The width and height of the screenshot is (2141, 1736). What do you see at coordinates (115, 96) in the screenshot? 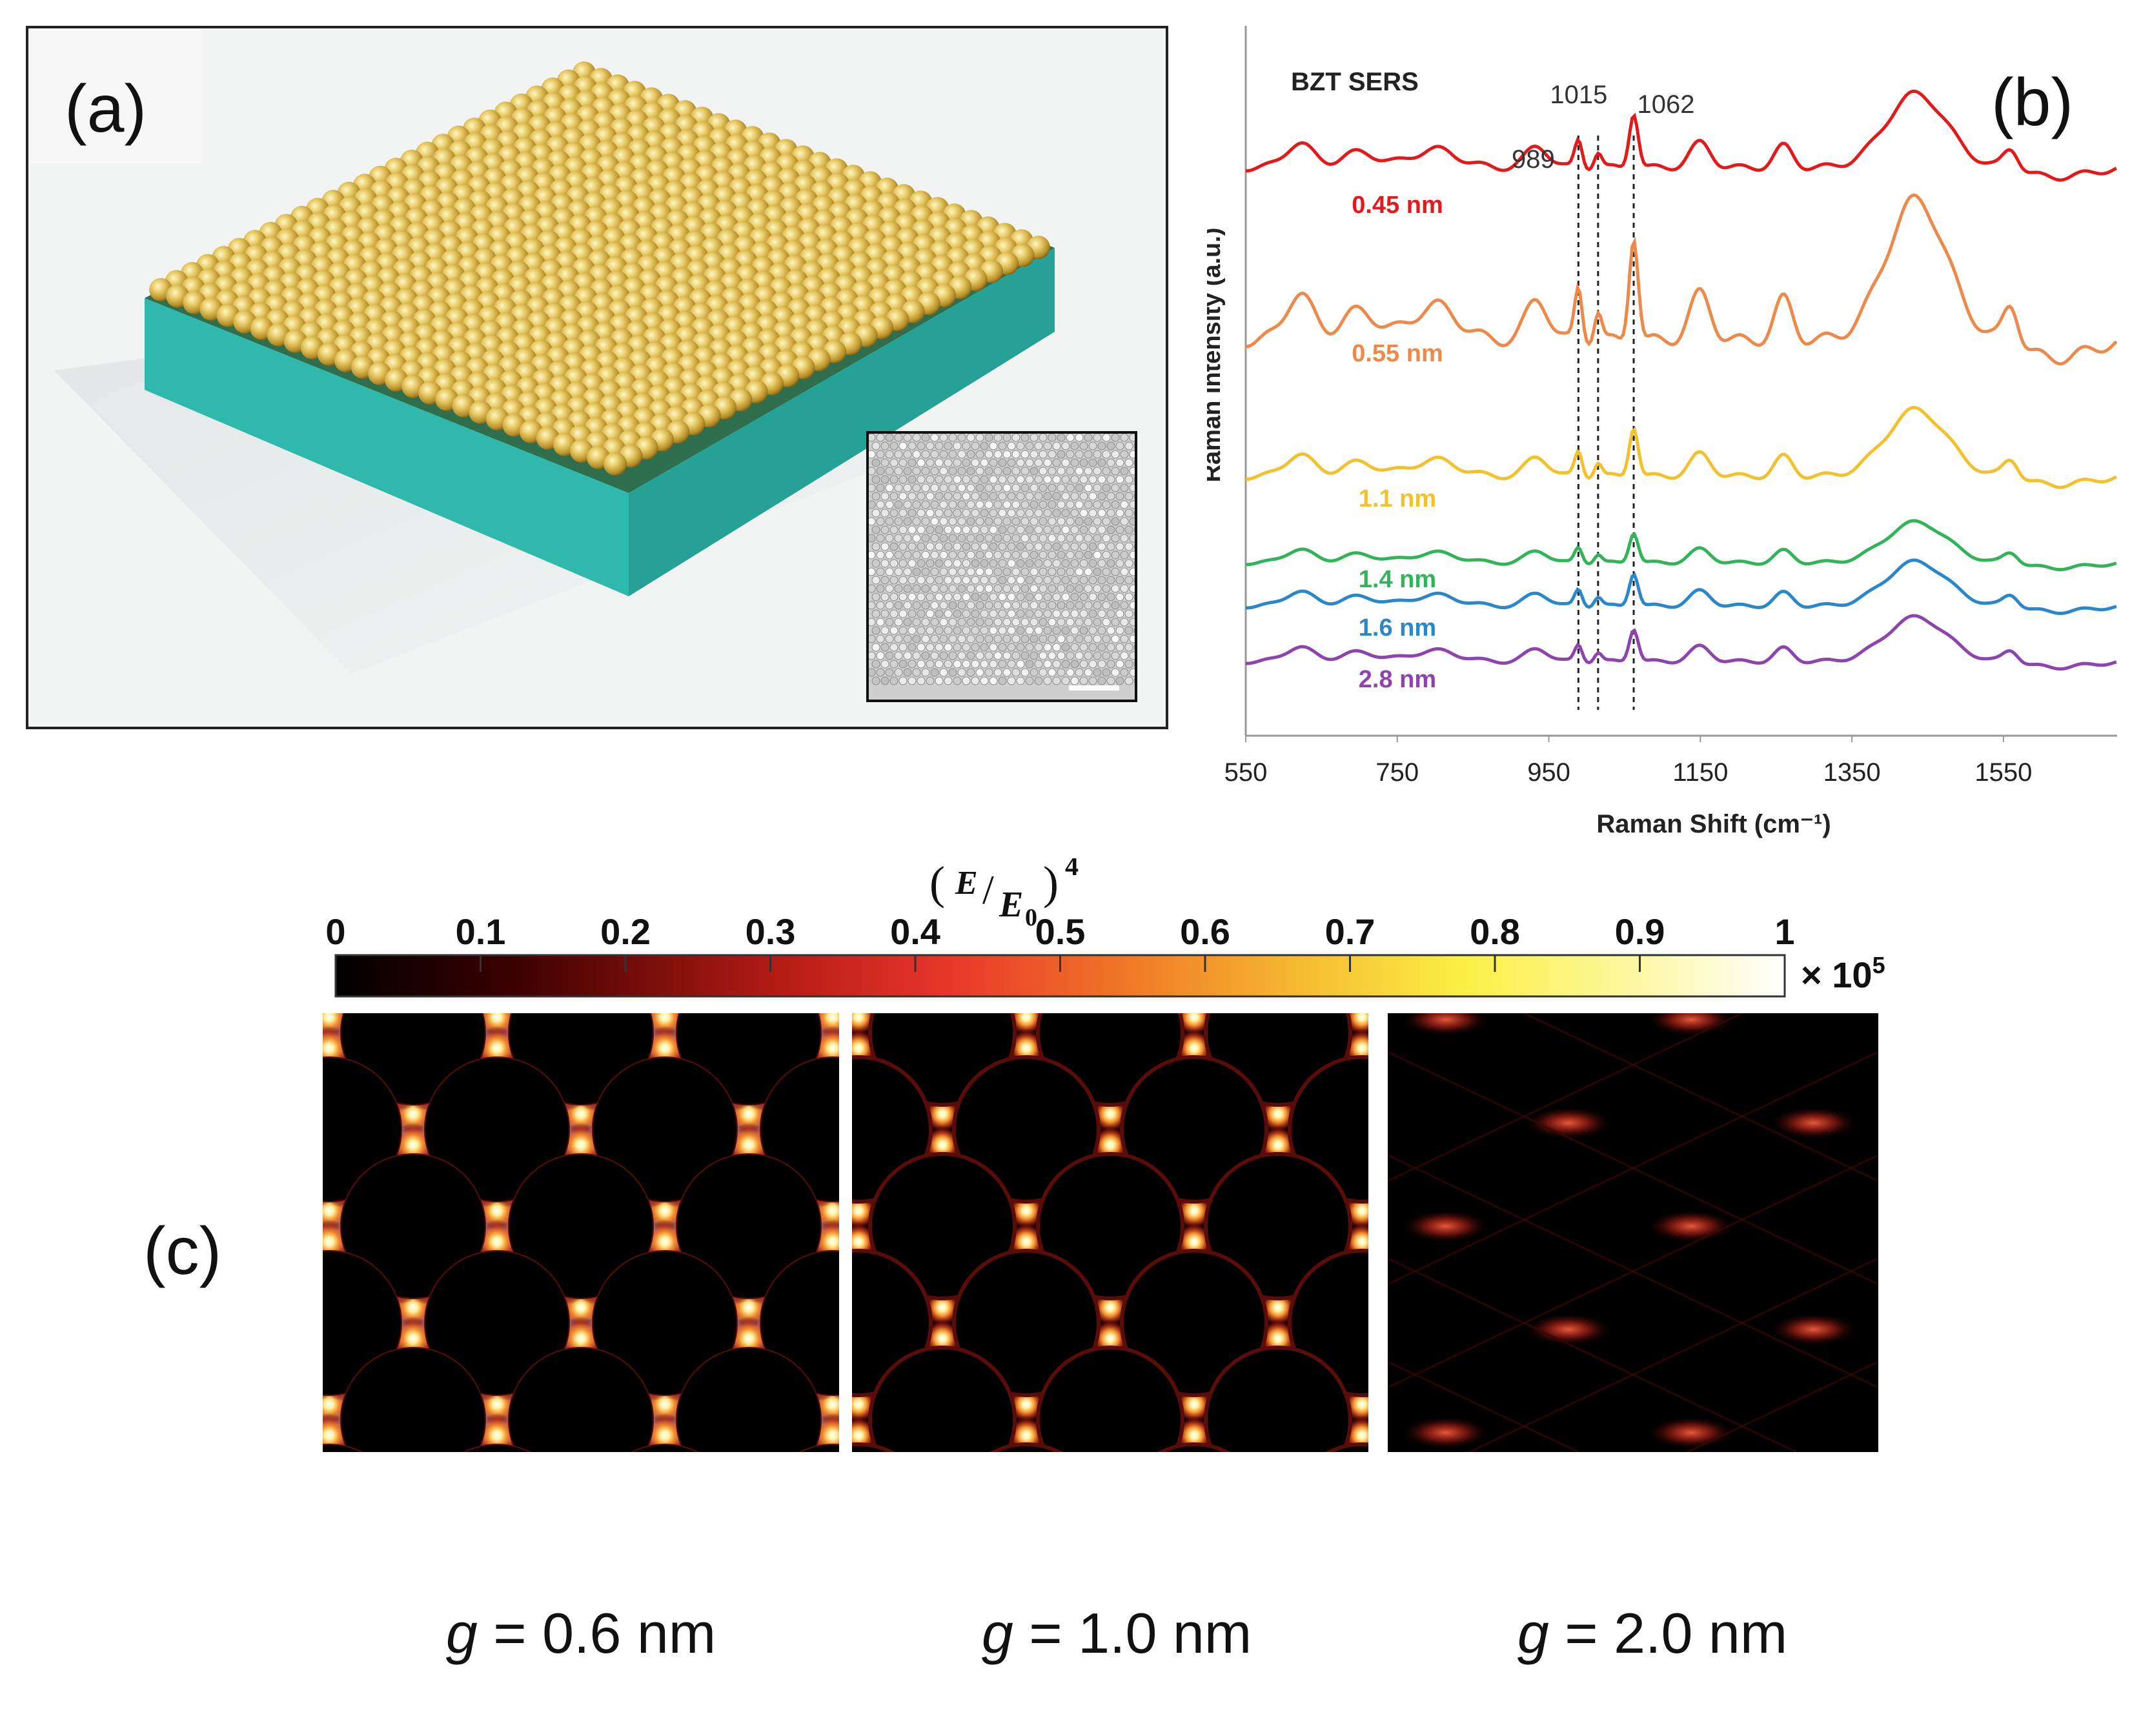
I see `panel-a-label-bg` at bounding box center [115, 96].